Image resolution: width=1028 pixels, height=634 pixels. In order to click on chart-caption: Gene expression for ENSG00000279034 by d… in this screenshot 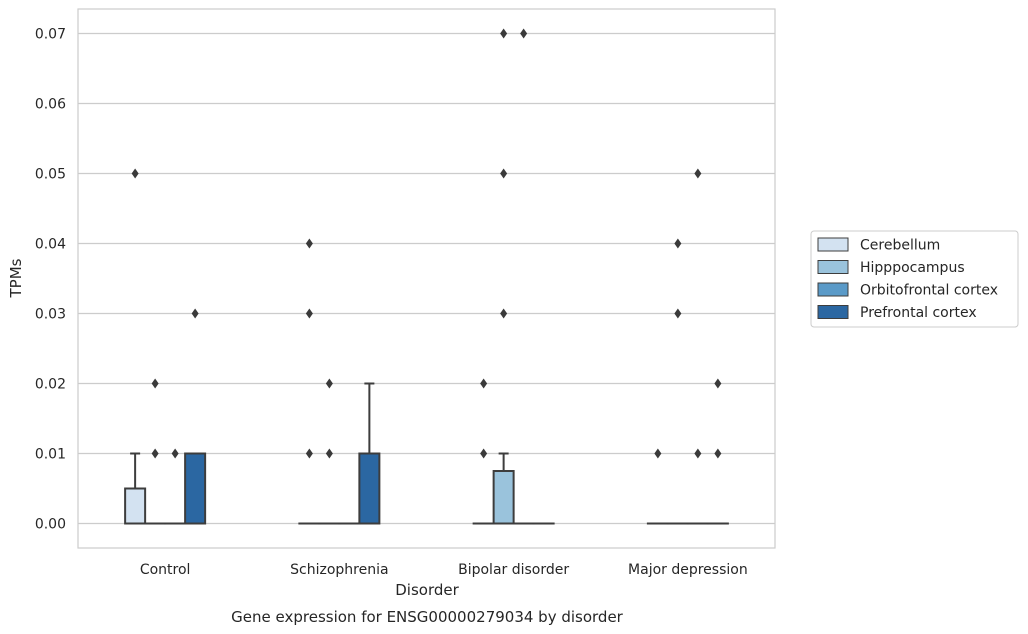, I will do `click(427, 617)`.